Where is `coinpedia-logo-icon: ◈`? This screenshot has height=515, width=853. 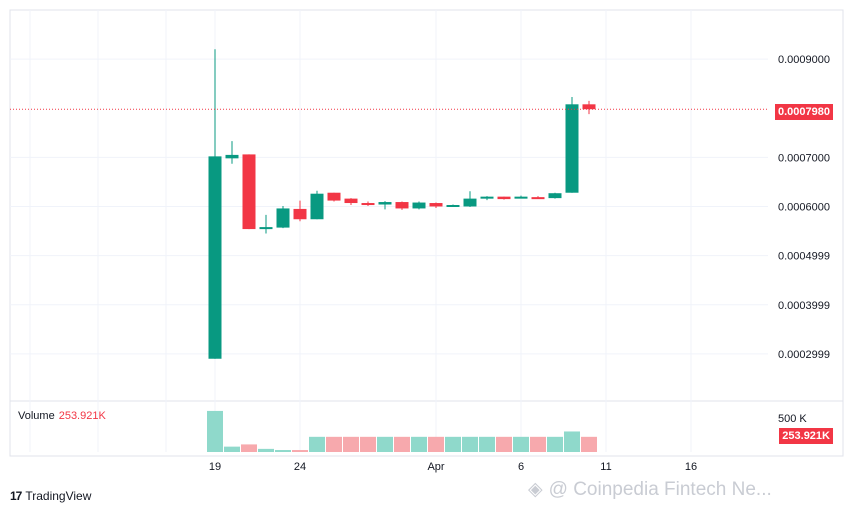
coinpedia-logo-icon: ◈ is located at coordinates (535, 489).